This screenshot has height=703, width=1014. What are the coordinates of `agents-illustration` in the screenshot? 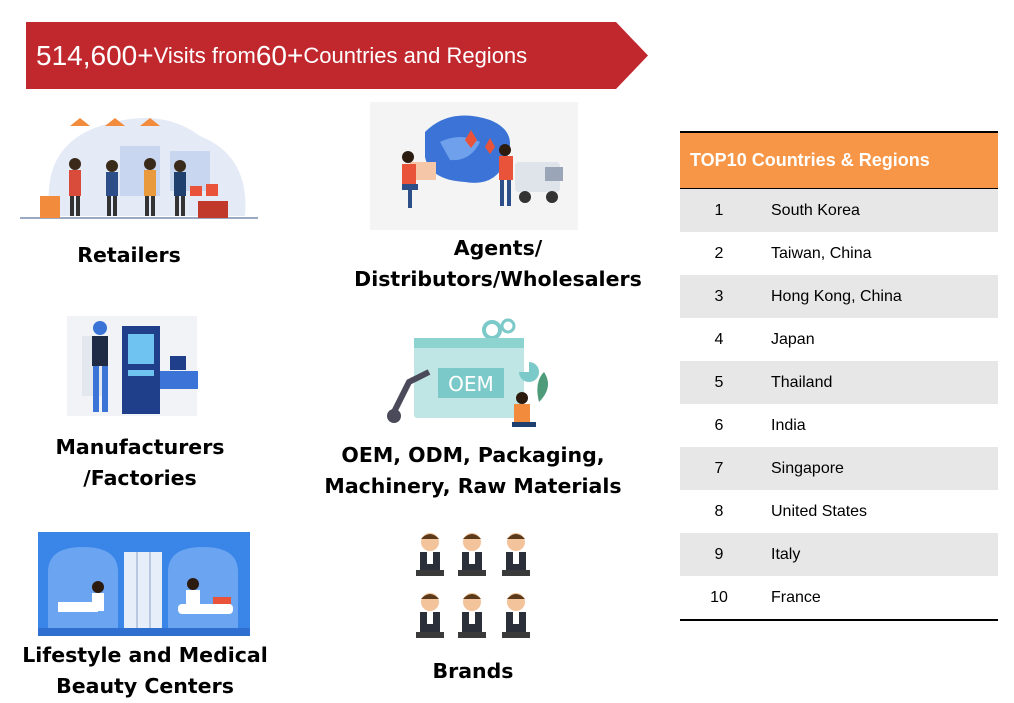 It's located at (474, 166).